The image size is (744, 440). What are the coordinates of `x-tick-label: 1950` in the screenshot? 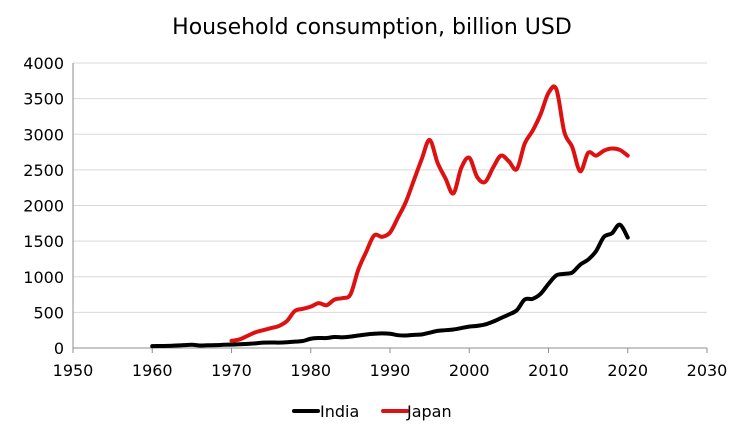 It's located at (73, 370).